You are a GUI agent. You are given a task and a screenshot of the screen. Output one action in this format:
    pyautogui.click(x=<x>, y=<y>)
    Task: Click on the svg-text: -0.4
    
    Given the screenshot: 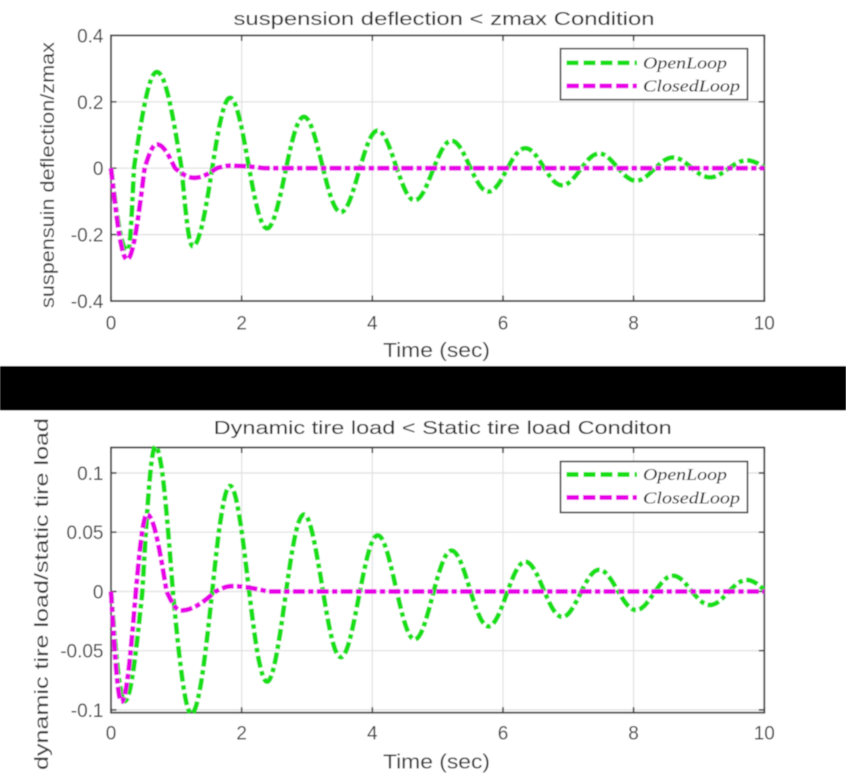 What is the action you would take?
    pyautogui.click(x=87, y=302)
    